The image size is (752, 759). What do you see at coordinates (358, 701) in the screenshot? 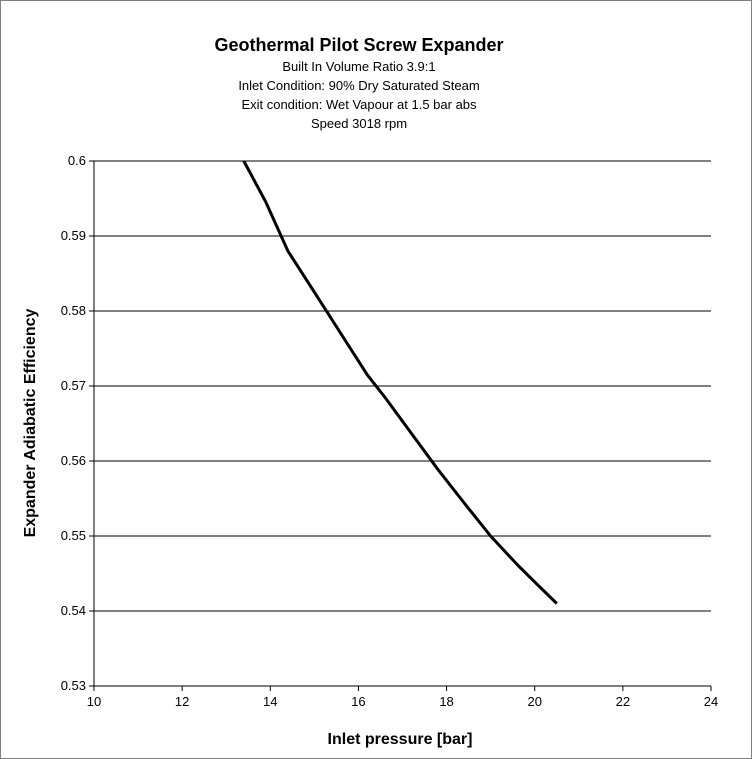
I see `x-tick-label: 16` at bounding box center [358, 701].